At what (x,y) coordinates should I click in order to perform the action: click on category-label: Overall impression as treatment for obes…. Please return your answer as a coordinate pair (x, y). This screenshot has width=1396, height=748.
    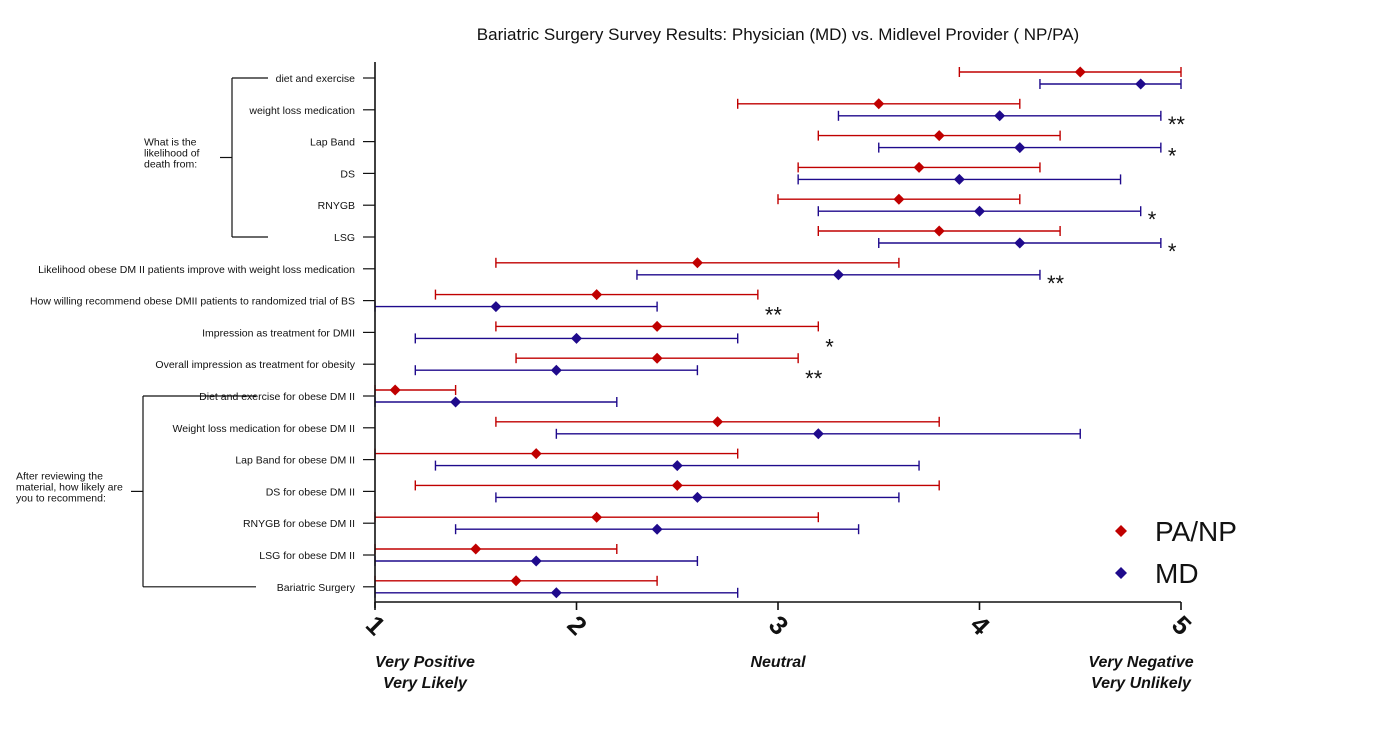
    Looking at the image, I should click on (255, 365).